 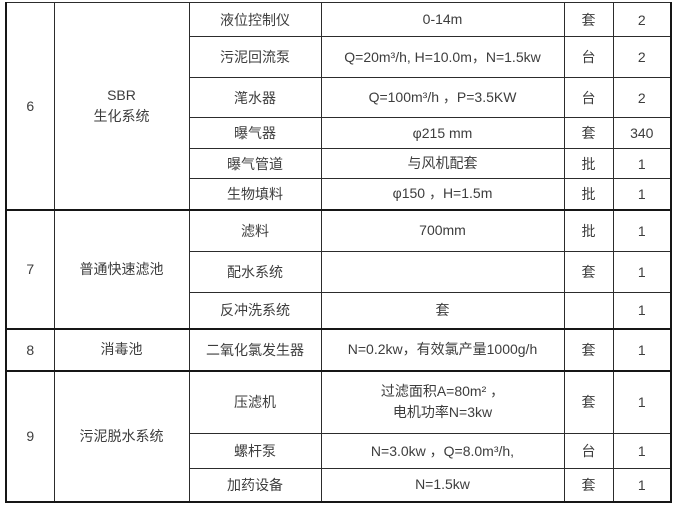 What do you see at coordinates (442, 485) in the screenshot?
I see `spec-cell: N=1.5kw` at bounding box center [442, 485].